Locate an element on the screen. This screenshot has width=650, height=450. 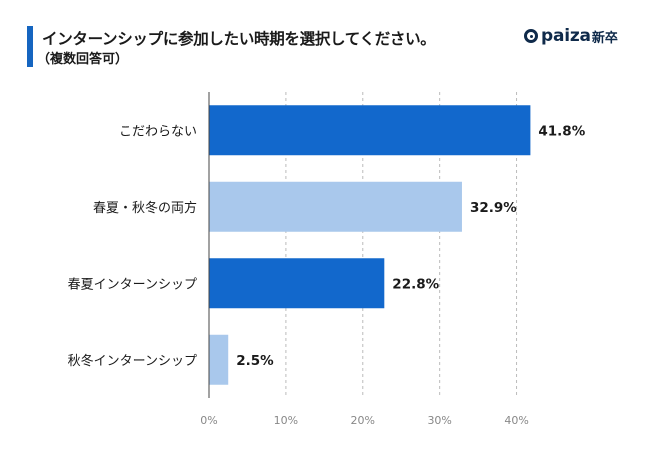
category-label: こだわらない is located at coordinates (158, 131).